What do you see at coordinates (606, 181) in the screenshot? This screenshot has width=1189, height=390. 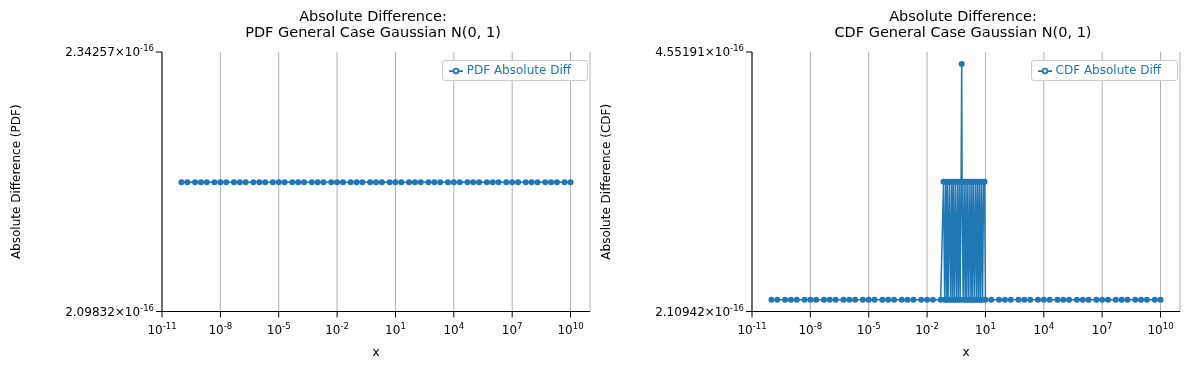 I see `y-axis-title: Absolute Difference (CDF)` at bounding box center [606, 181].